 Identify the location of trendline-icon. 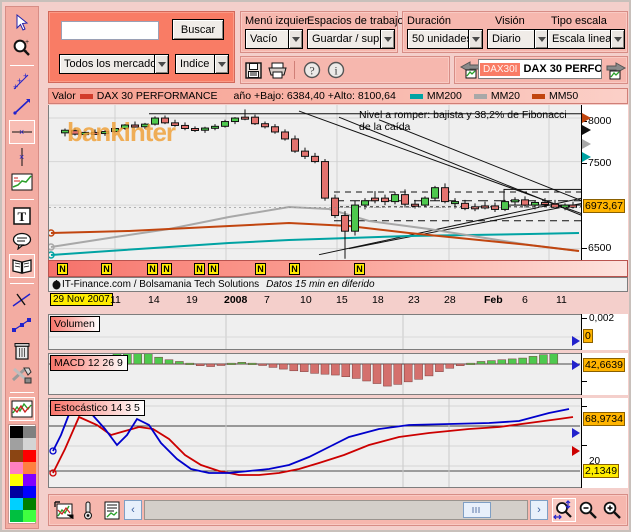
(22, 107).